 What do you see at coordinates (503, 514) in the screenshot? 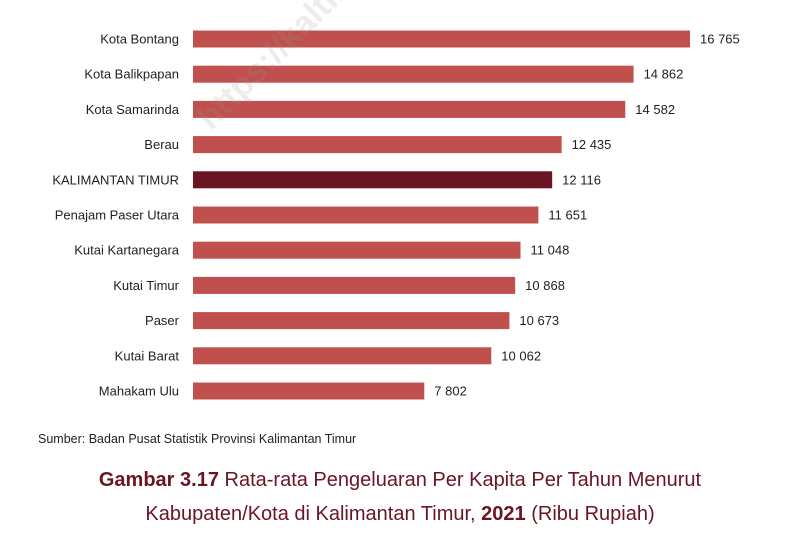
I see `caption-year: 2021` at bounding box center [503, 514].